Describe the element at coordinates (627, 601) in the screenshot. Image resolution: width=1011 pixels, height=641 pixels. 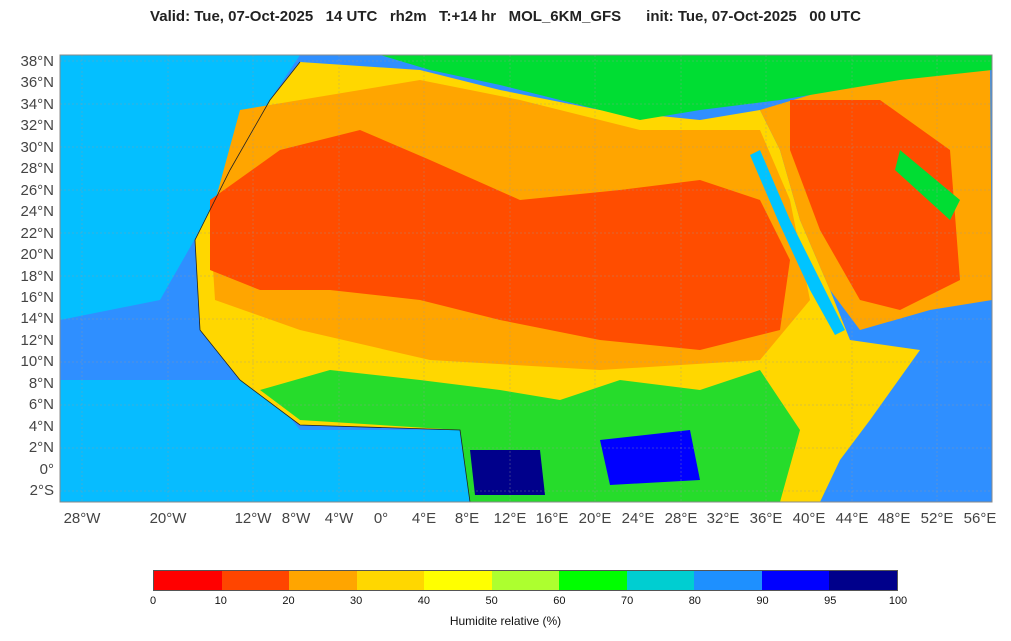
I see `colorbar-tick: 70` at that location.